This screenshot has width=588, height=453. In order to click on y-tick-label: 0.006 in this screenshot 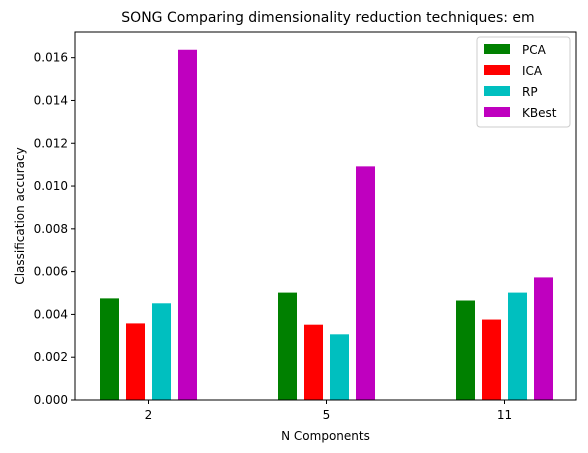, I will do `click(51, 272)`.